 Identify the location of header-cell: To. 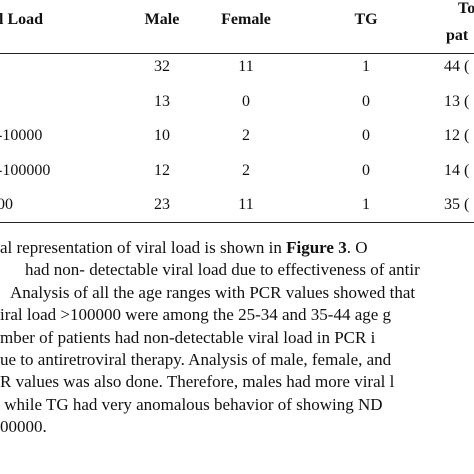
(466, 8).